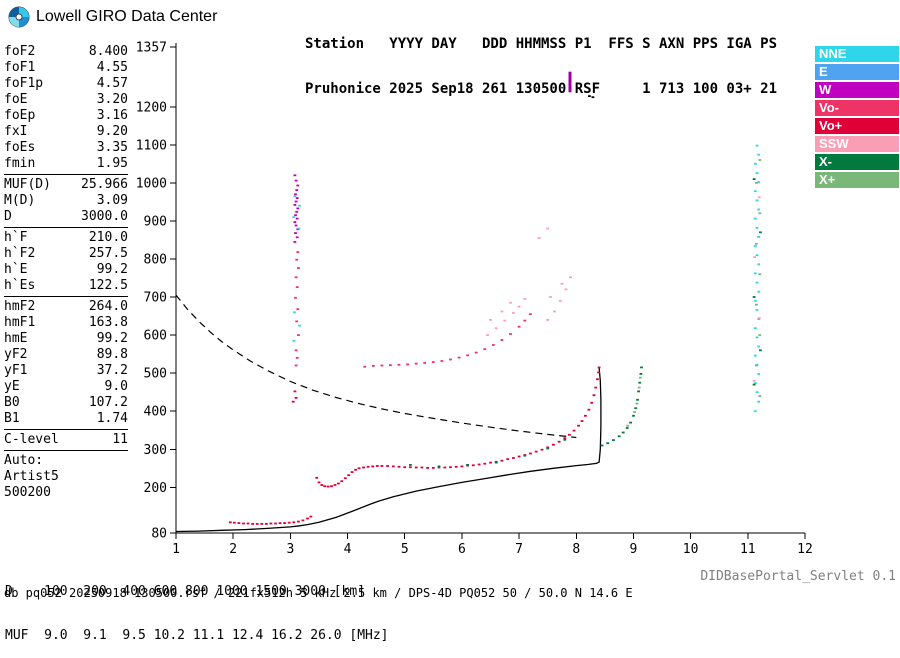 The width and height of the screenshot is (900, 658). What do you see at coordinates (176, 549) in the screenshot?
I see `x-tick-label: 1` at bounding box center [176, 549].